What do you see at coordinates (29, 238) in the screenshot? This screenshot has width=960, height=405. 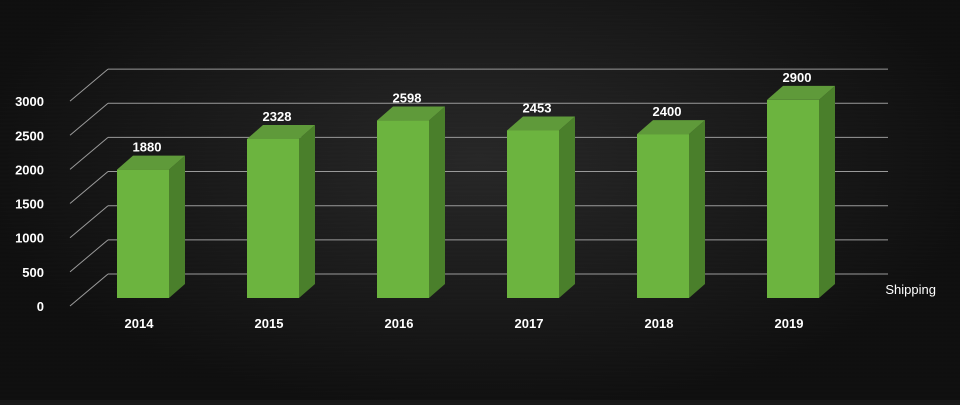 I see `y-tick-label: 1000` at bounding box center [29, 238].